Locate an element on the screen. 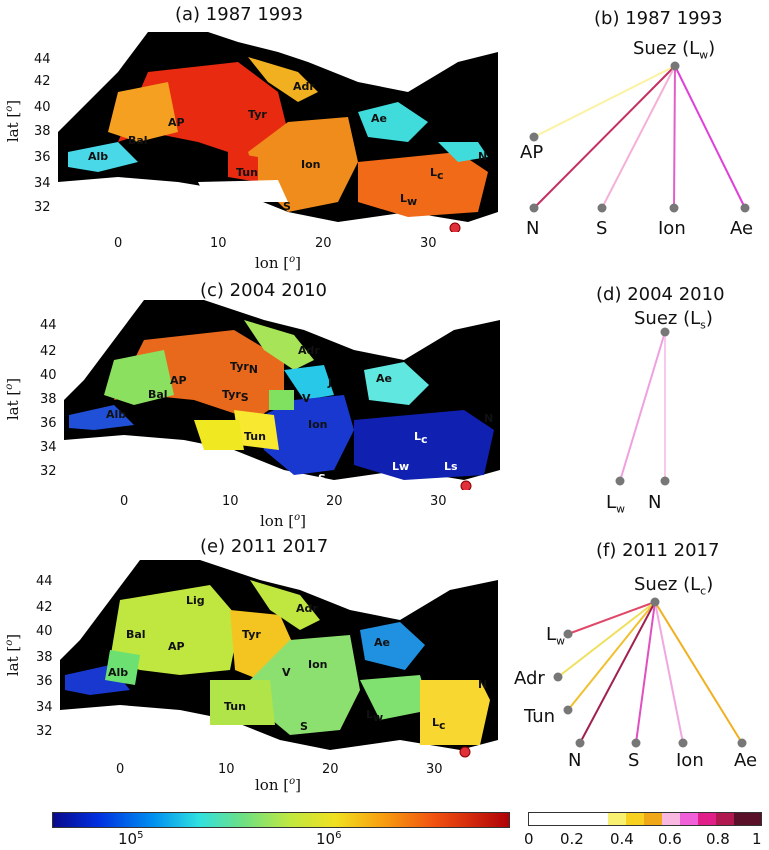 The width and height of the screenshot is (769, 850). map-a: Adr AP Tyr Bal Alb Ae Ion Tun S N Lc Lw is located at coordinates (278, 132).